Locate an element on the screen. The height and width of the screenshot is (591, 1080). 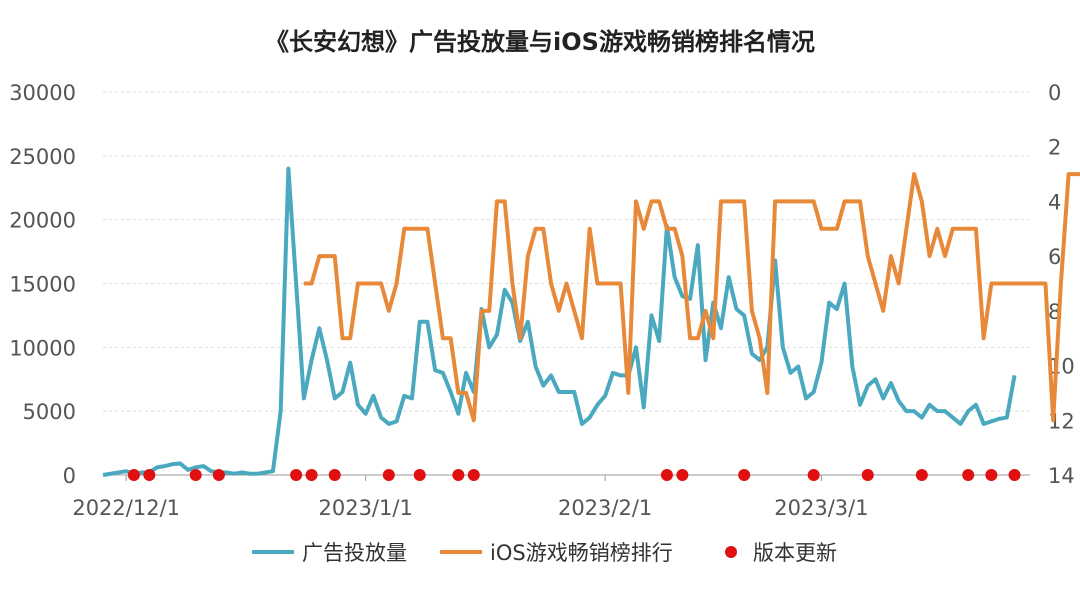
y-right-tick-label: 4 is located at coordinates (1054, 202).